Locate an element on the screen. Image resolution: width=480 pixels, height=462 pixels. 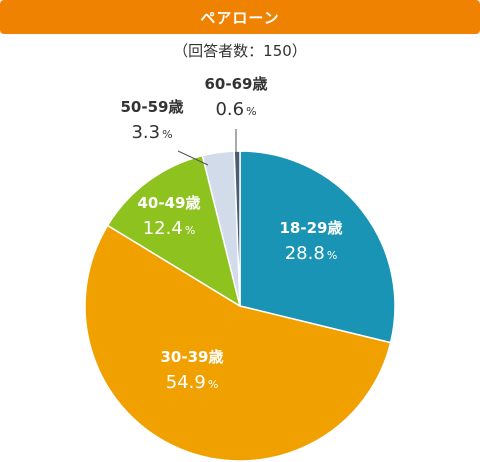
chart-title: ペアローン is located at coordinates (240, 17).